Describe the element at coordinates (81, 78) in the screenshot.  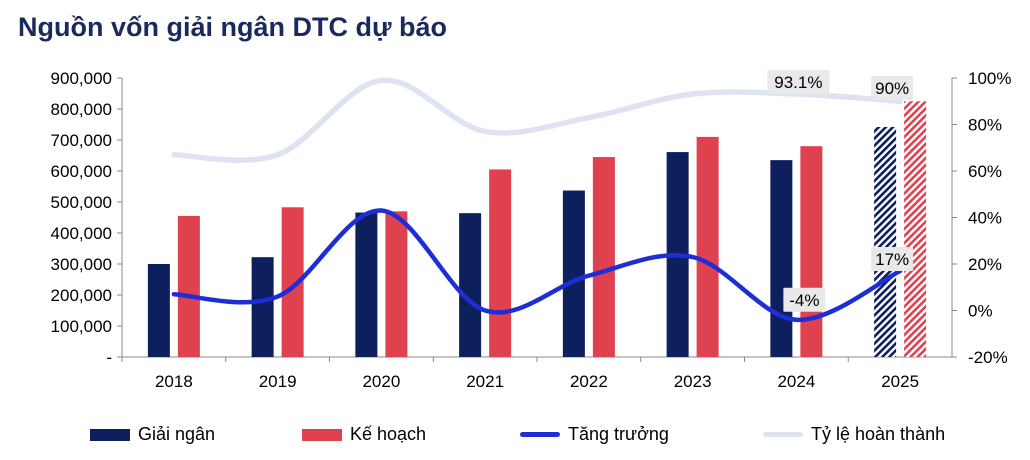
I see `left-tick-label: 900,000` at that location.